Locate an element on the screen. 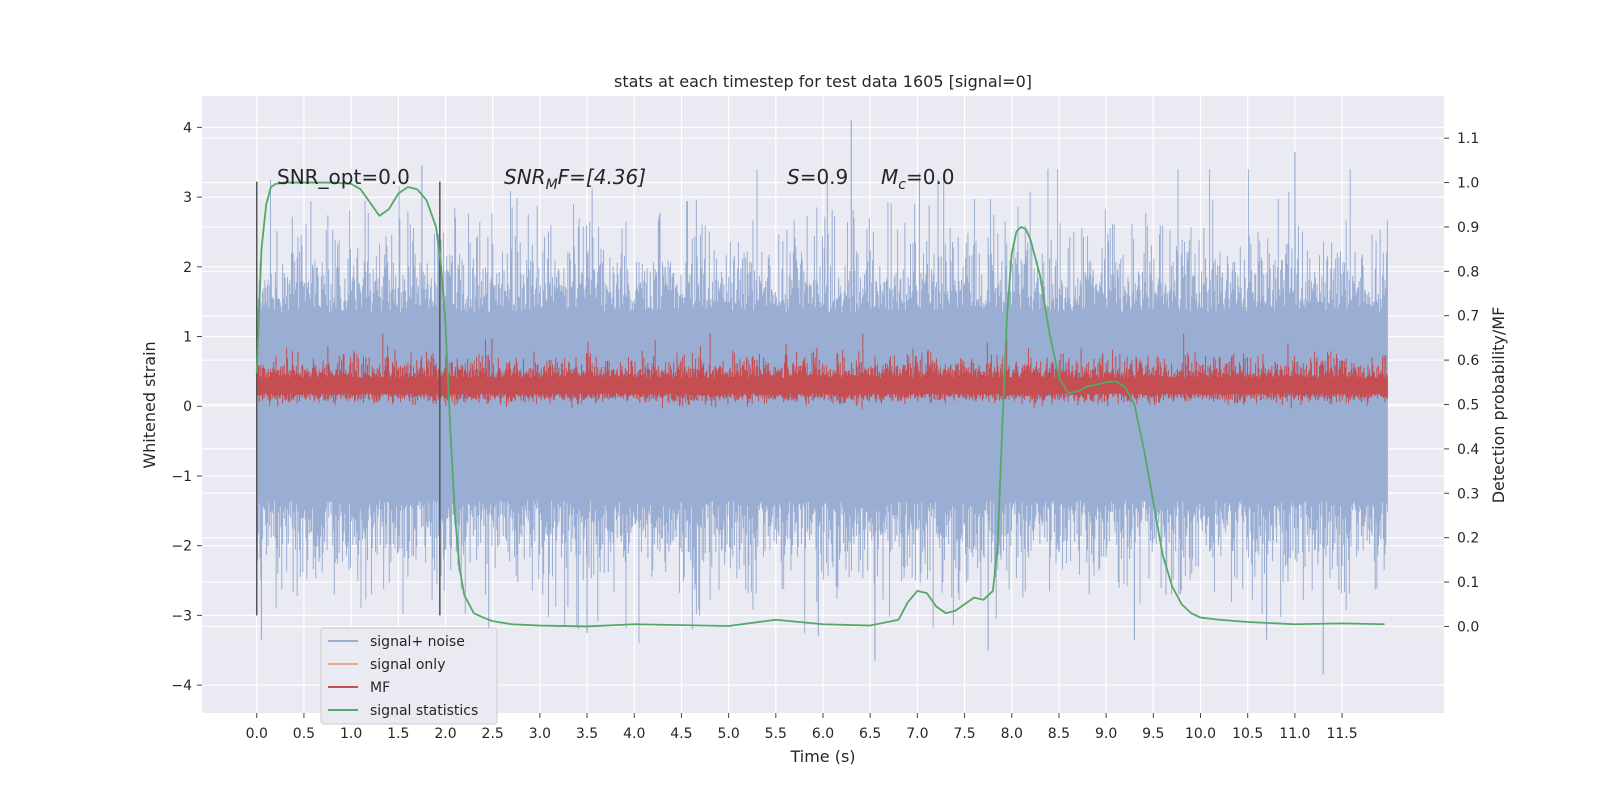  x-tick-label: 5.0 is located at coordinates (728, 734).